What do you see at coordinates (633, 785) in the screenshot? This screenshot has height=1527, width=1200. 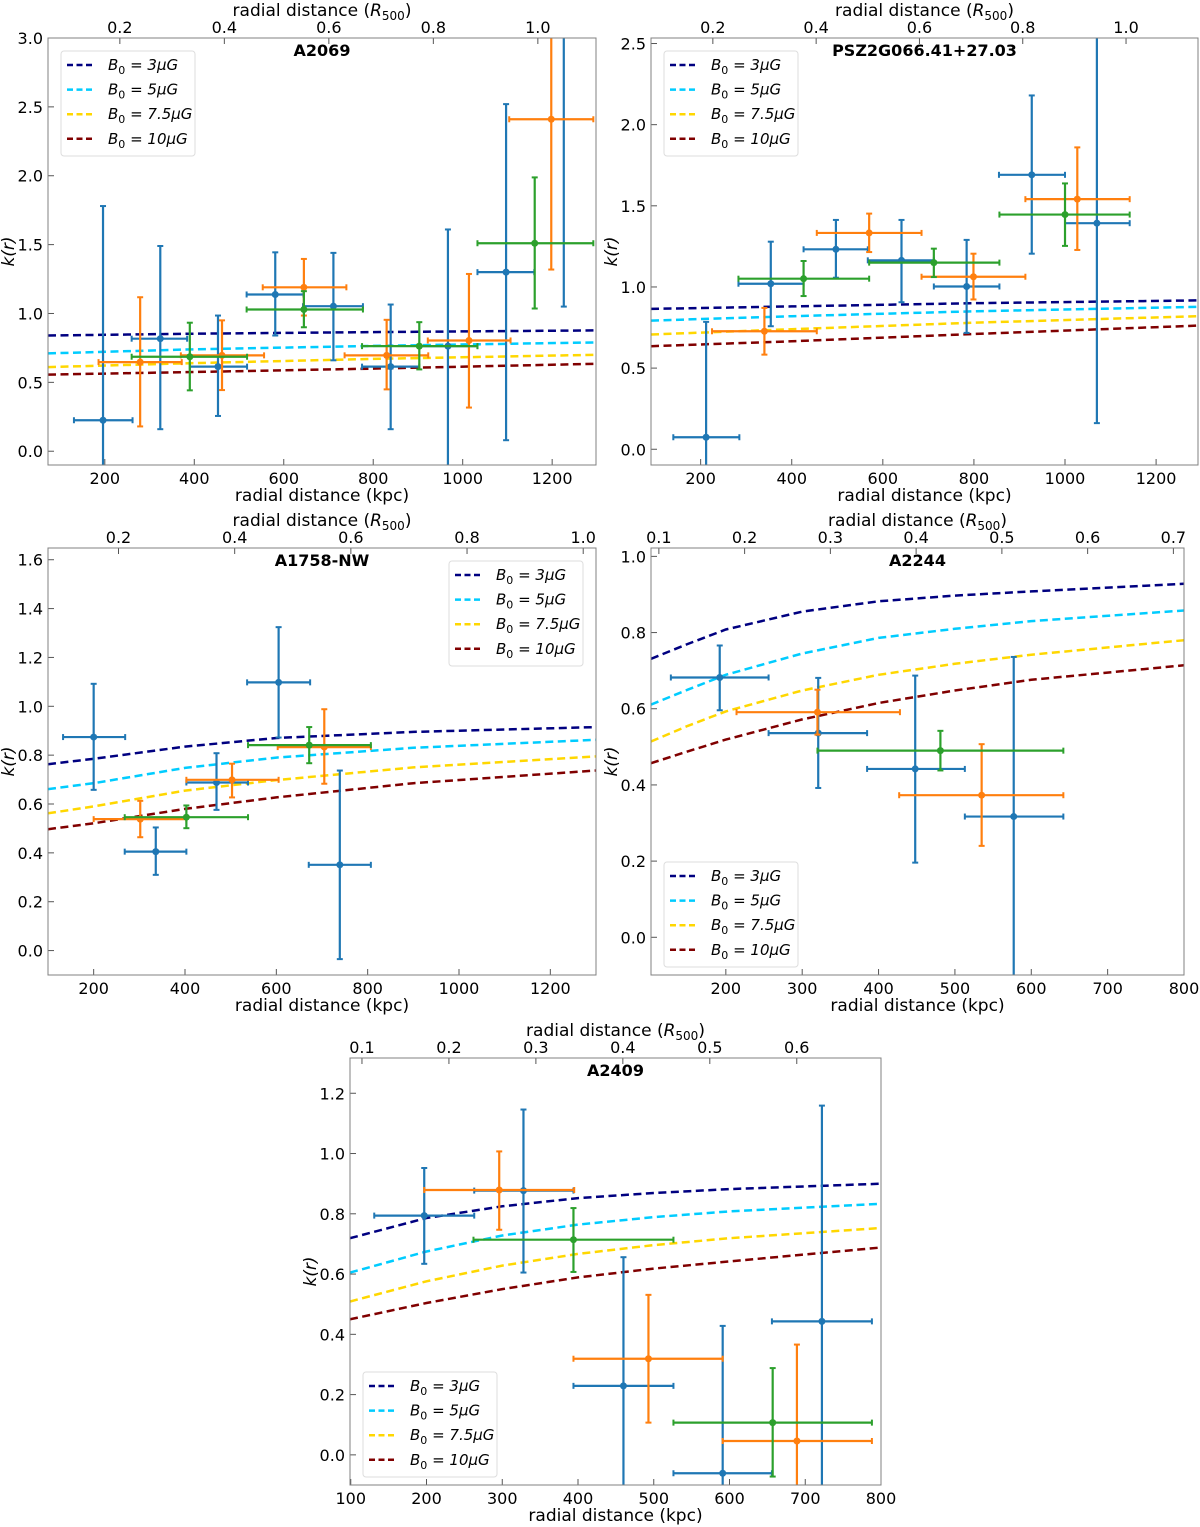 I see `y-tick-label: 0.4` at bounding box center [633, 785].